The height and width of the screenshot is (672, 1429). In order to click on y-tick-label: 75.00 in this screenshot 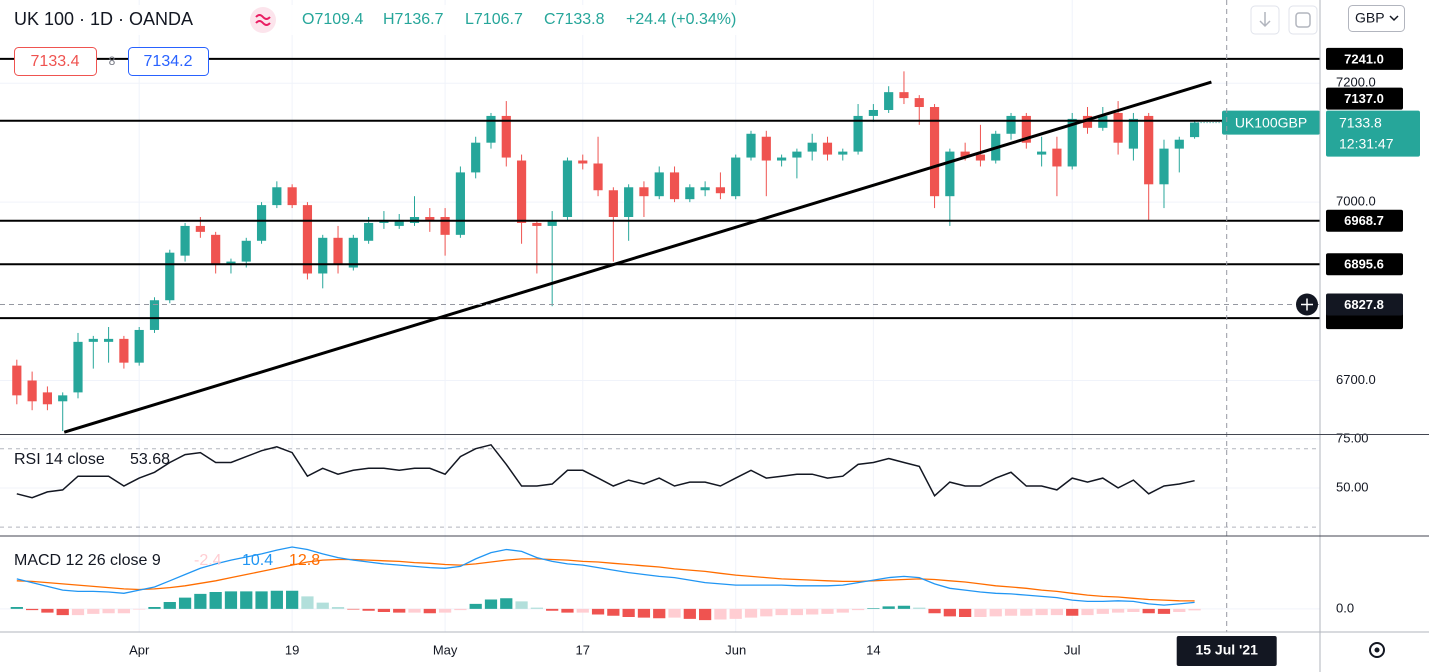, I will do `click(1352, 437)`.